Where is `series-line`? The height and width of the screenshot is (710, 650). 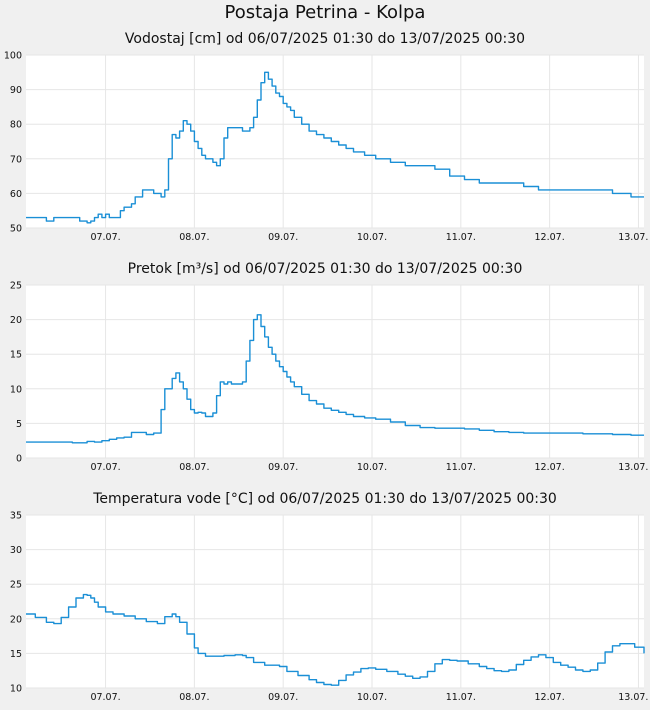 series-line is located at coordinates (335, 639).